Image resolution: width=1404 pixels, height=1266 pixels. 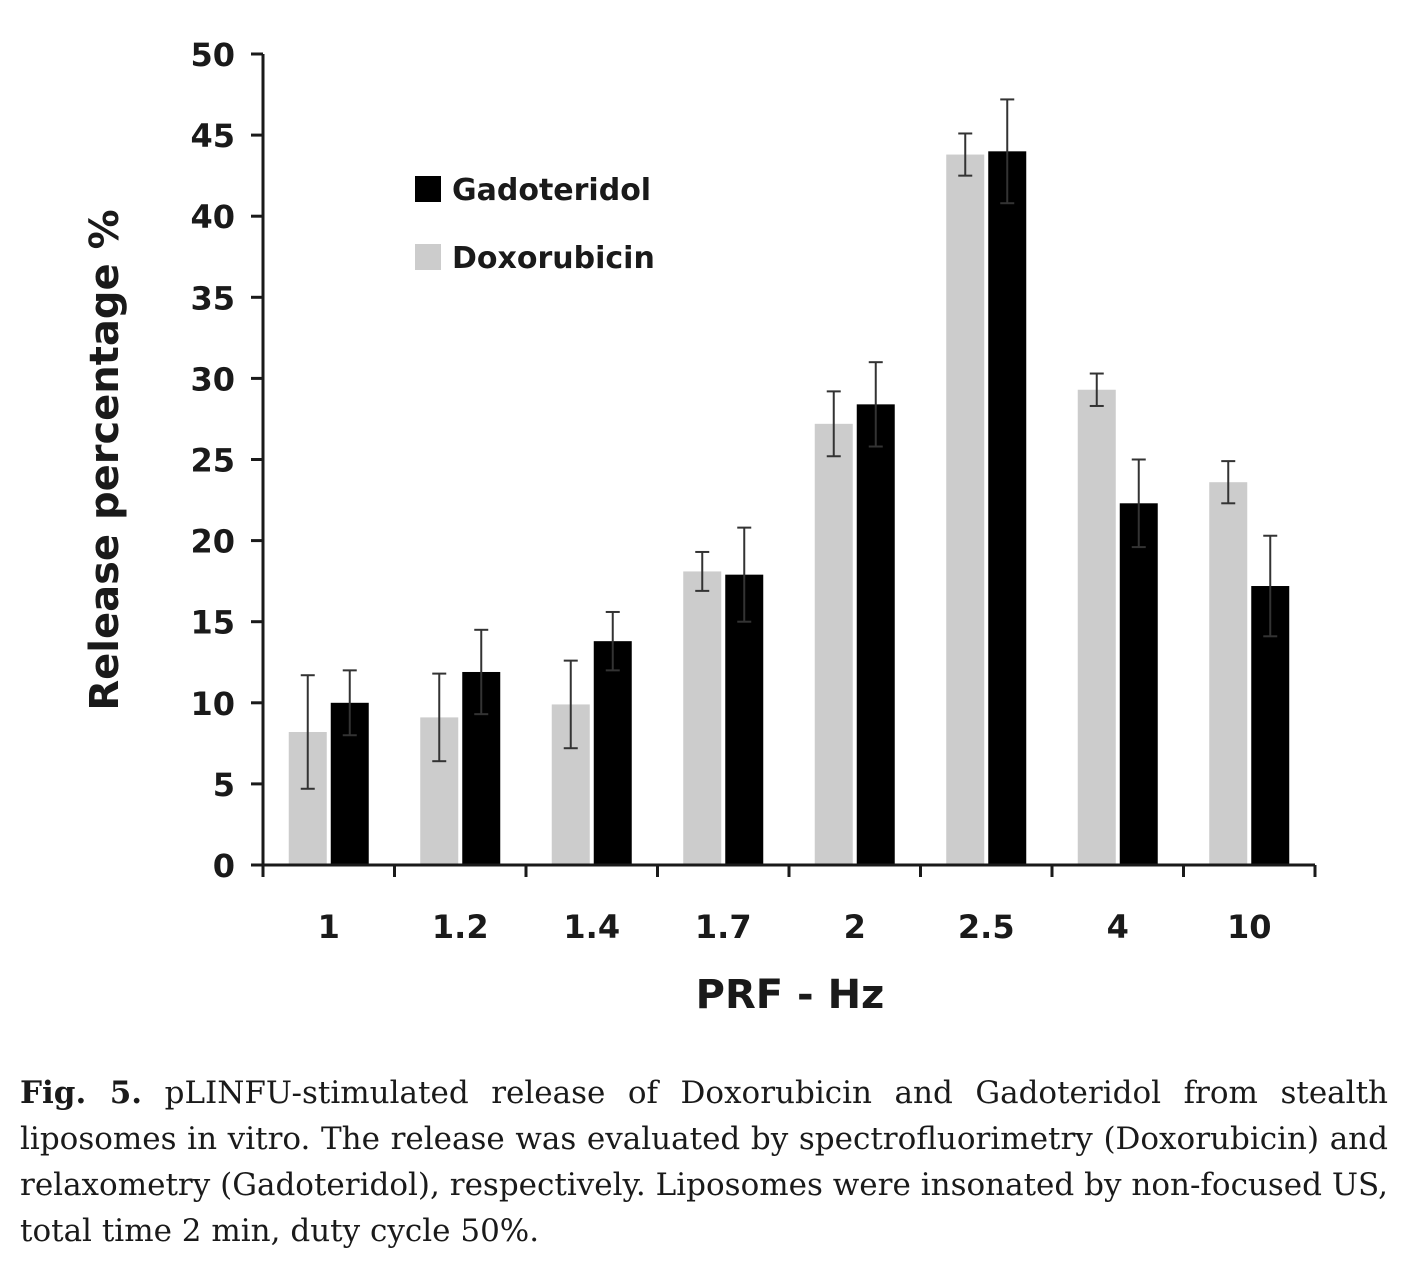 What do you see at coordinates (855, 927) in the screenshot?
I see `x-tick-label: 2` at bounding box center [855, 927].